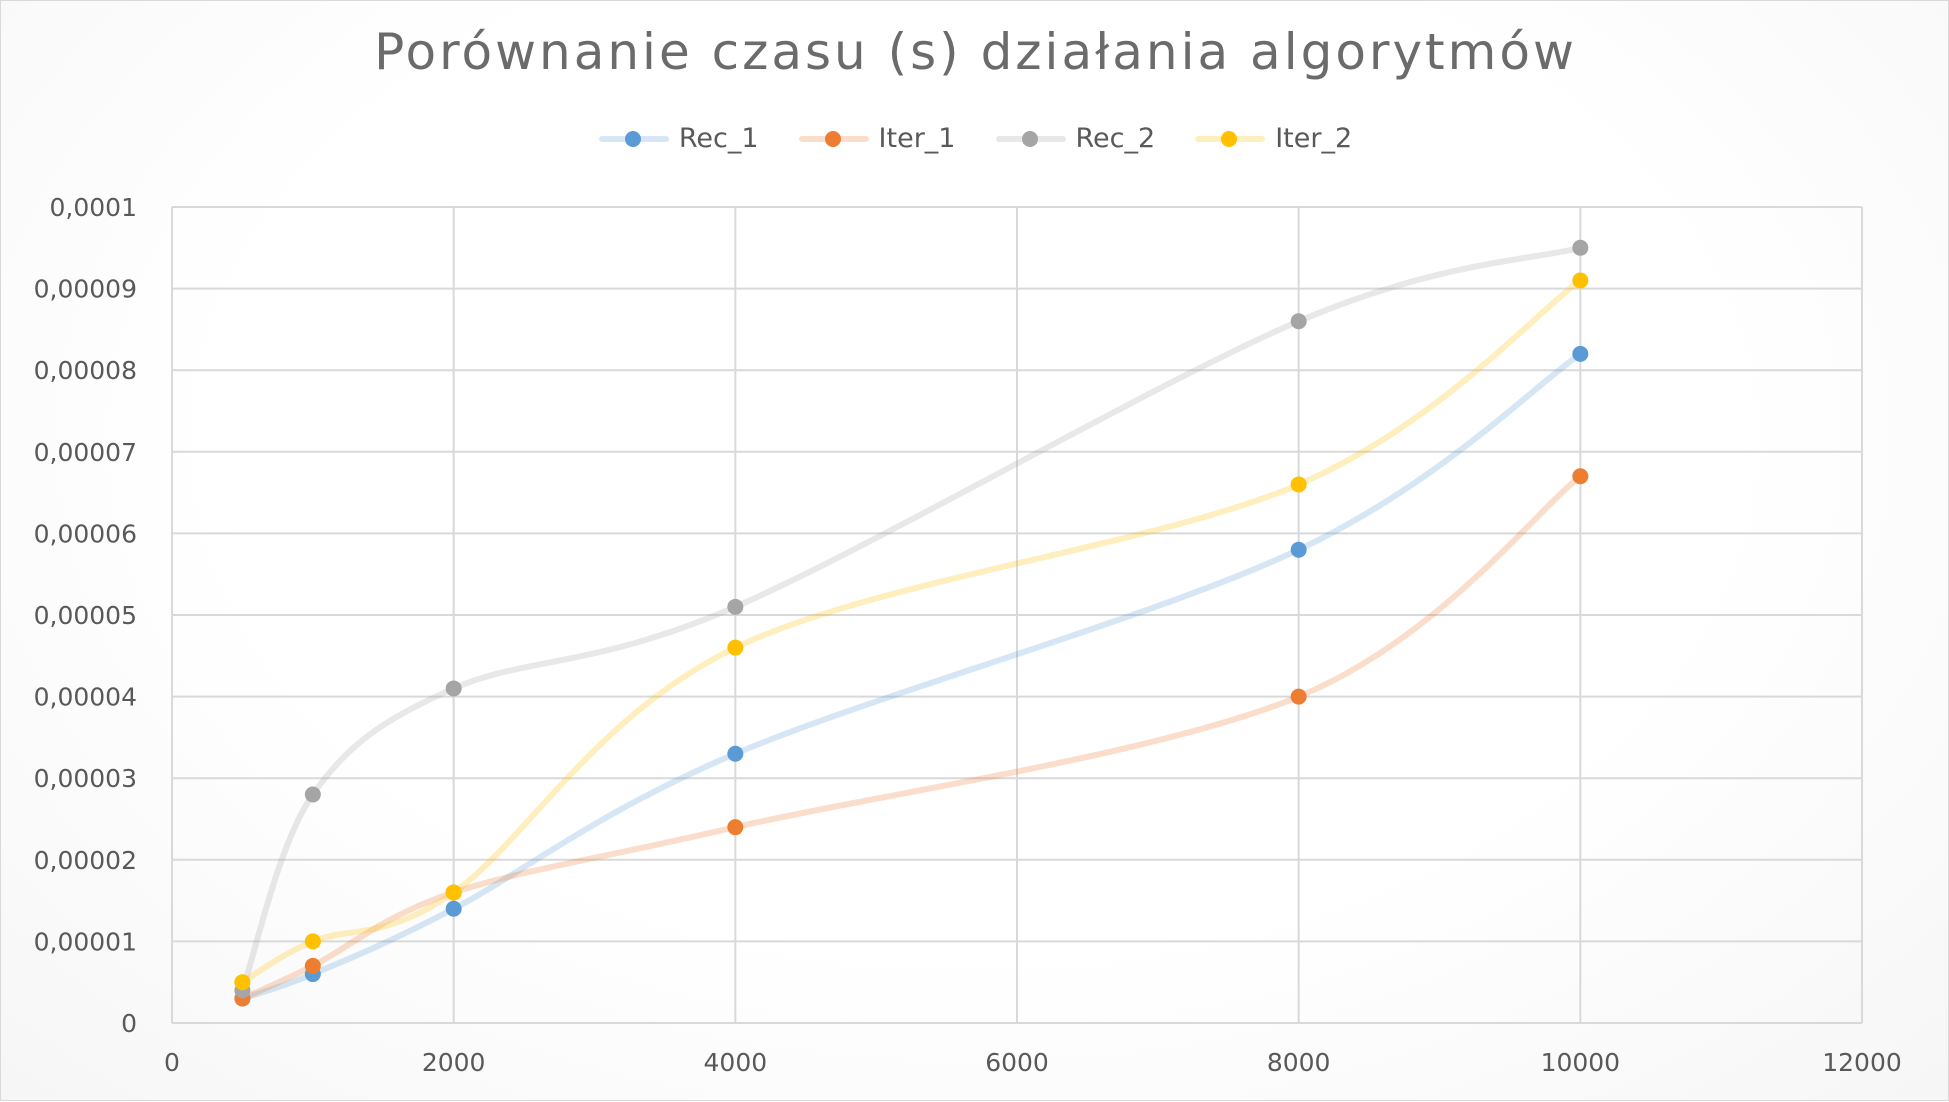 This screenshot has width=1949, height=1102. Describe the element at coordinates (736, 1062) in the screenshot. I see `x-tick-label: 4000` at that location.